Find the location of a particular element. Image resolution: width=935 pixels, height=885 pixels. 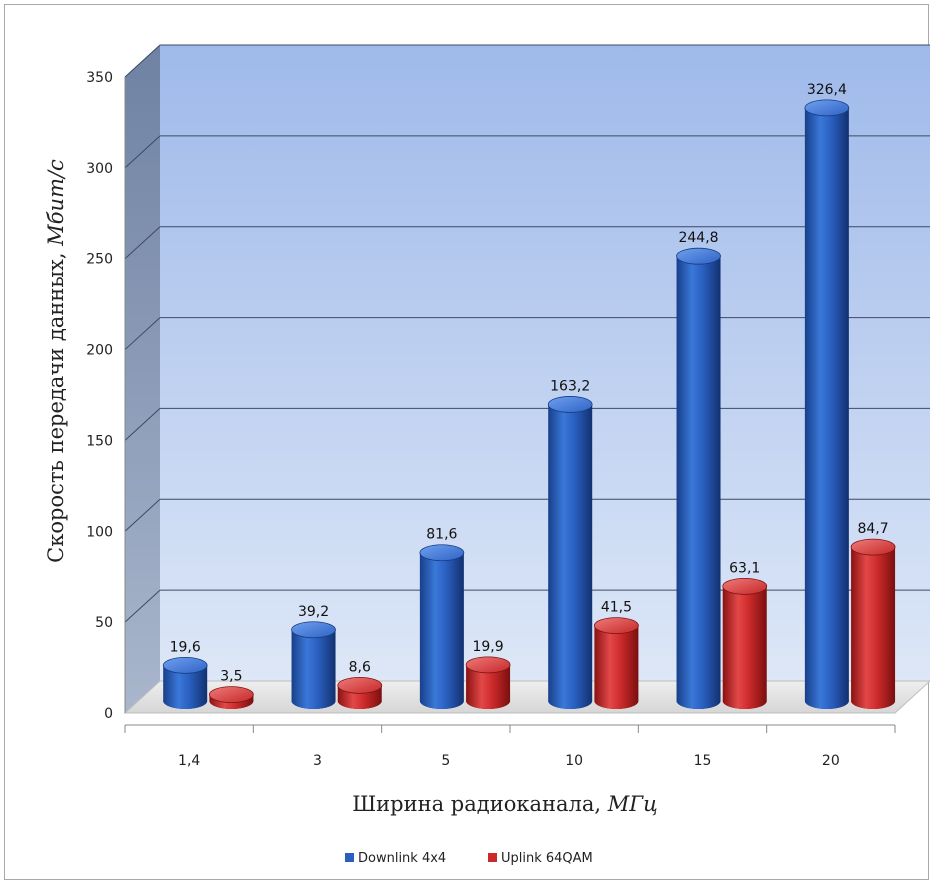

legend-swatch-downlink is located at coordinates (349, 857).